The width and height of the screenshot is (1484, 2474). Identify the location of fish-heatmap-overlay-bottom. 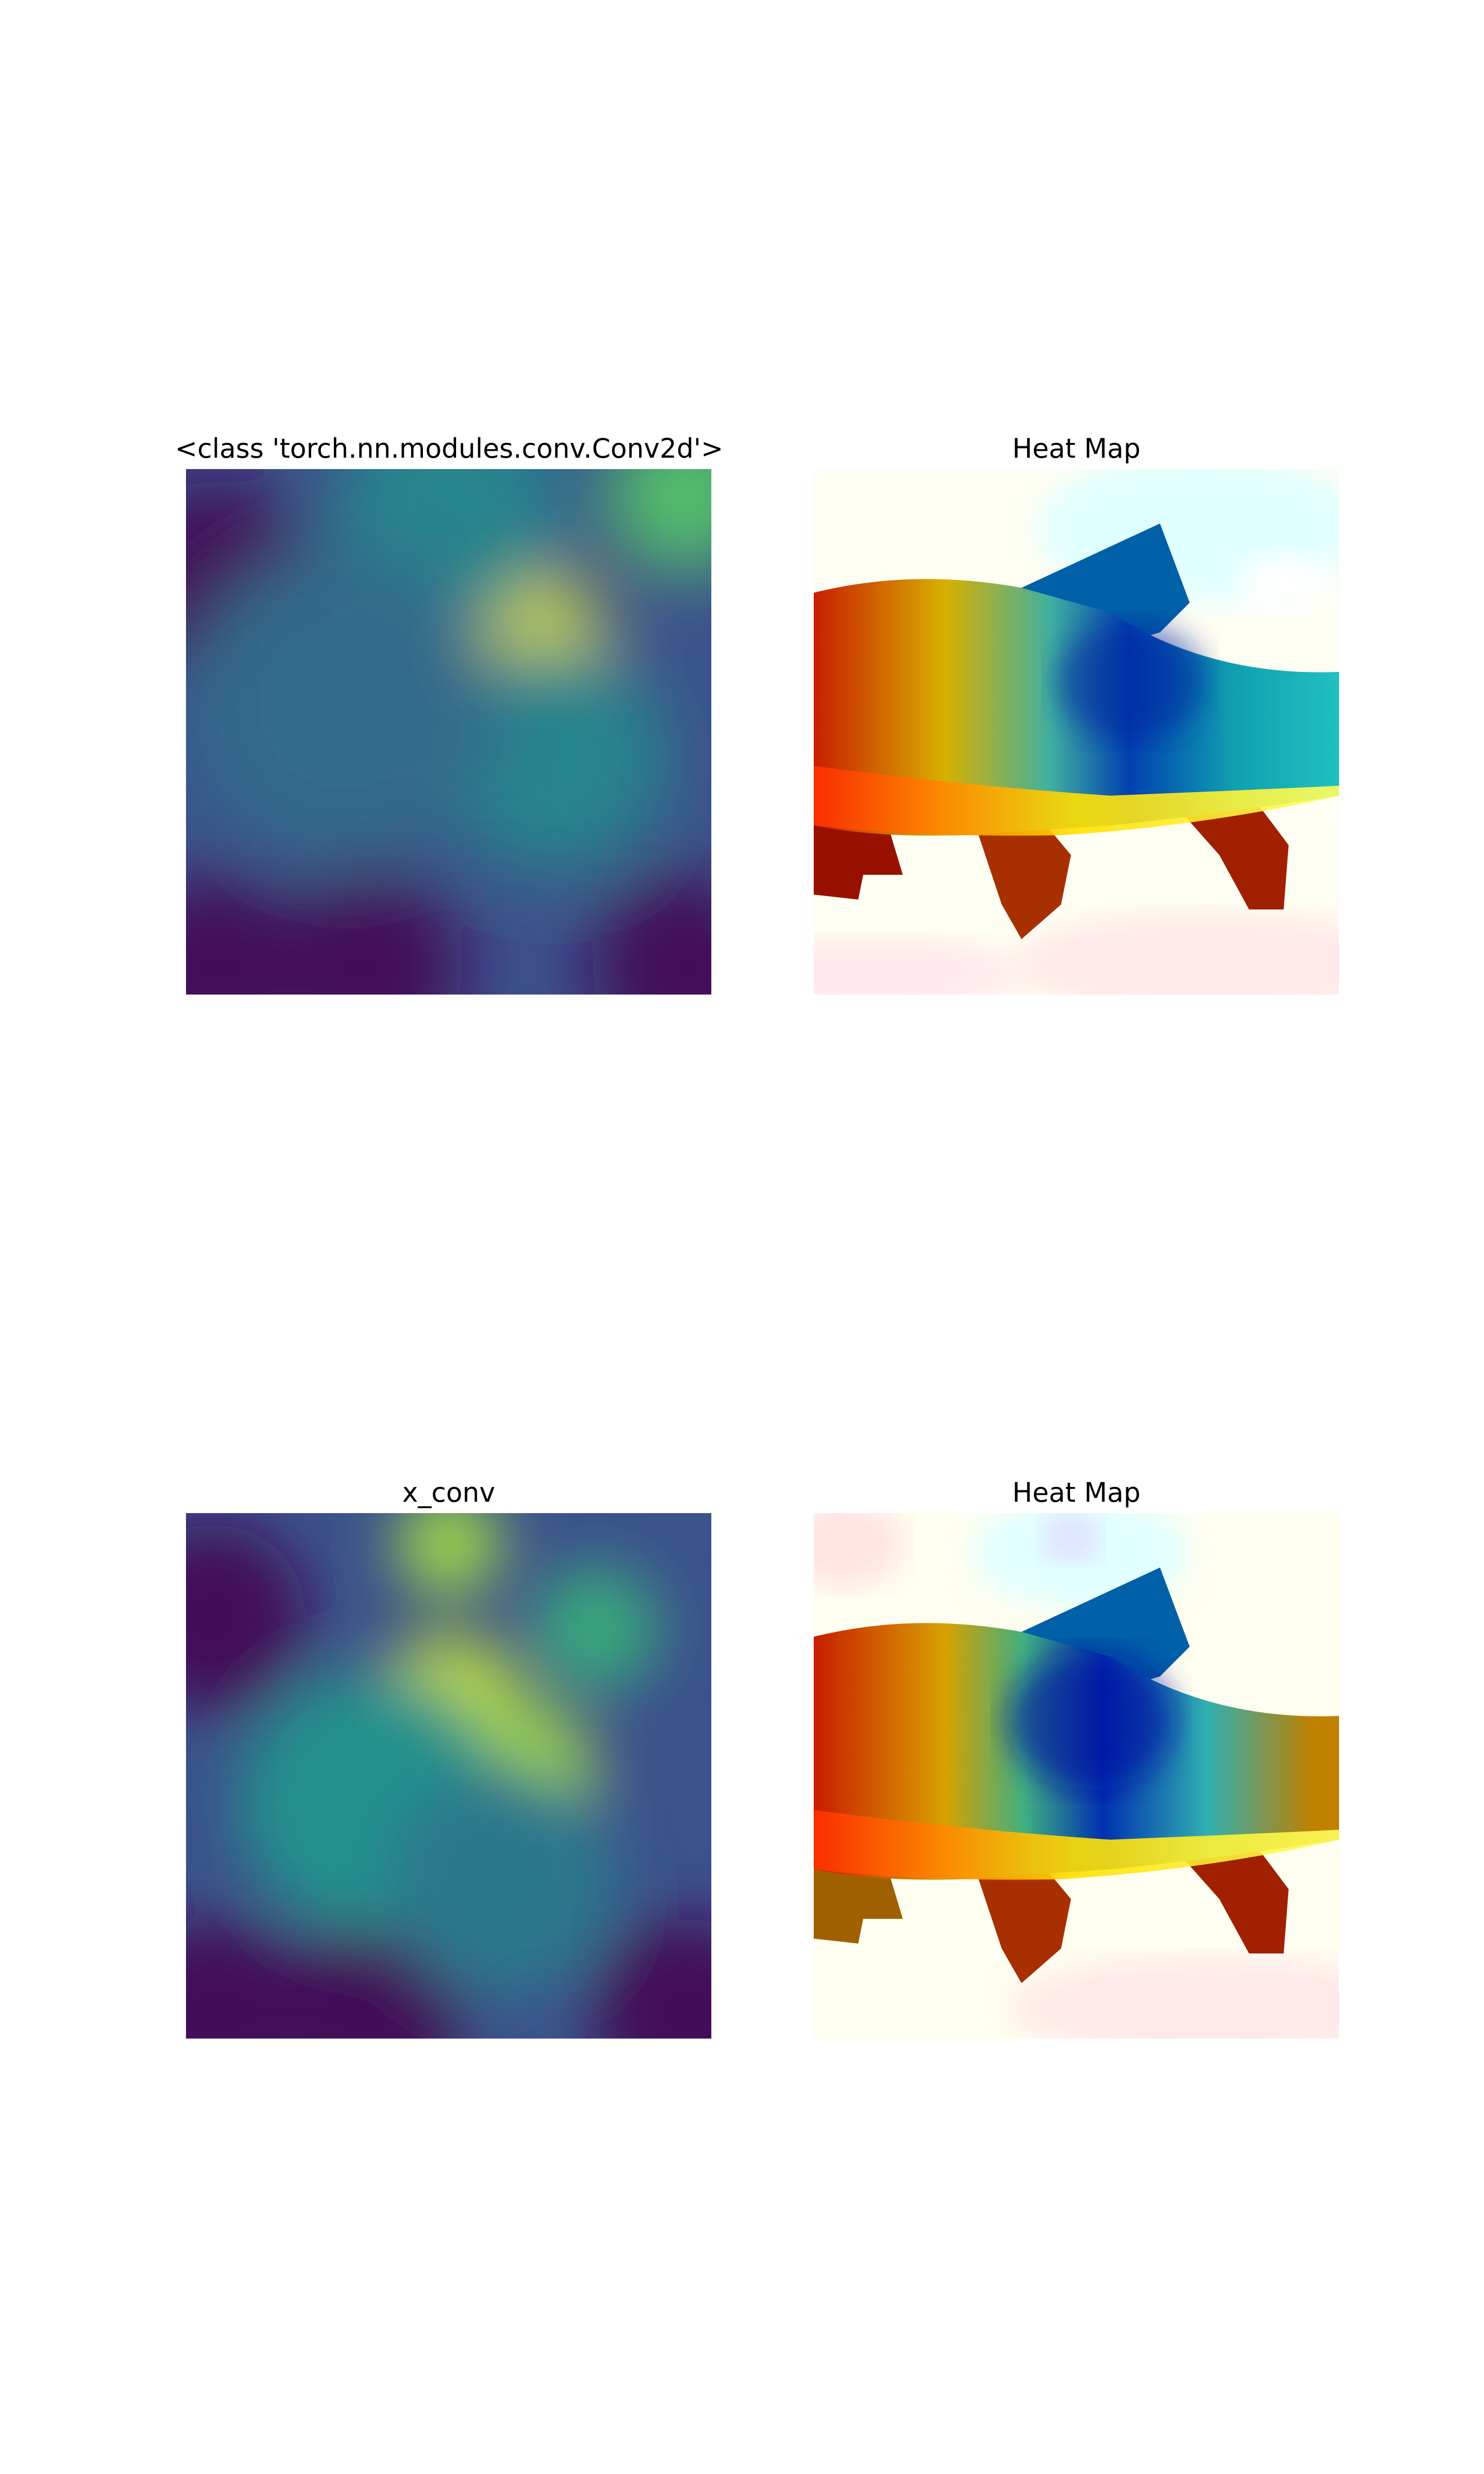
(1076, 1776).